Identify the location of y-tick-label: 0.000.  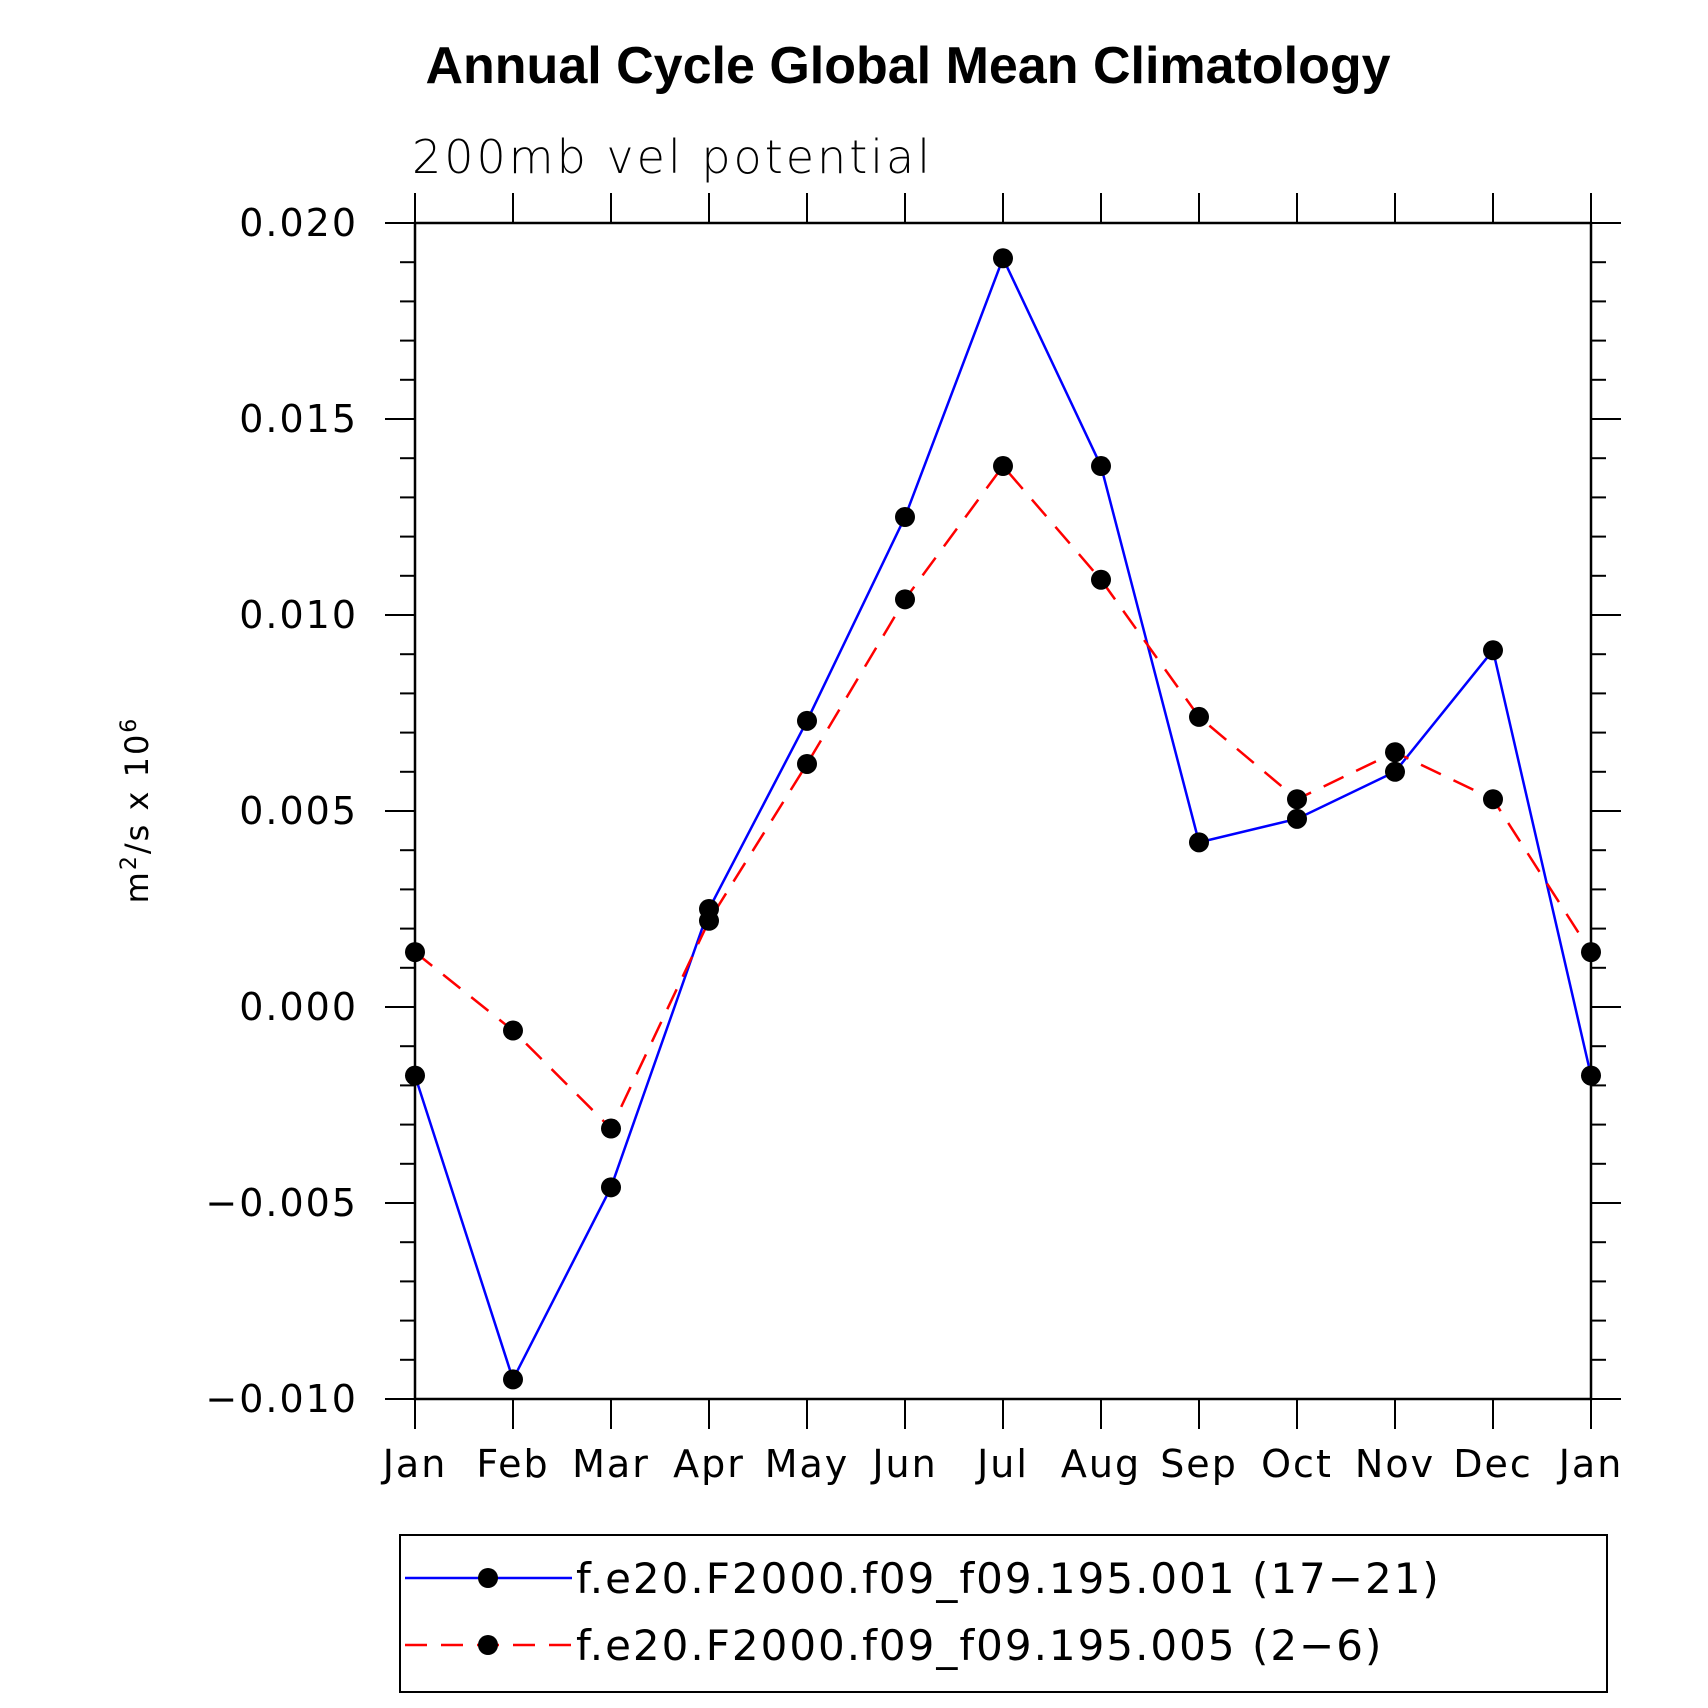
(298, 1007).